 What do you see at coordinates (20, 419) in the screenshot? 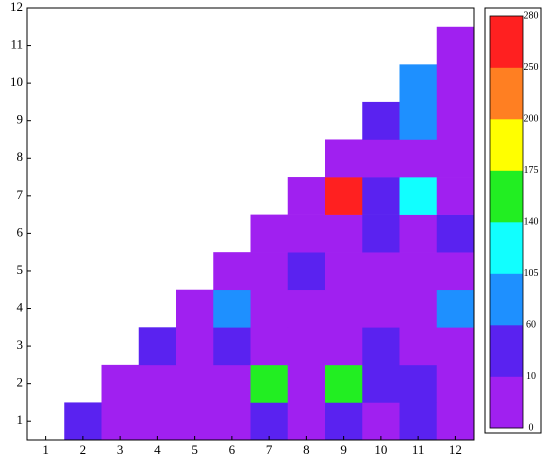
I see `y-tick-label: 1` at bounding box center [20, 419].